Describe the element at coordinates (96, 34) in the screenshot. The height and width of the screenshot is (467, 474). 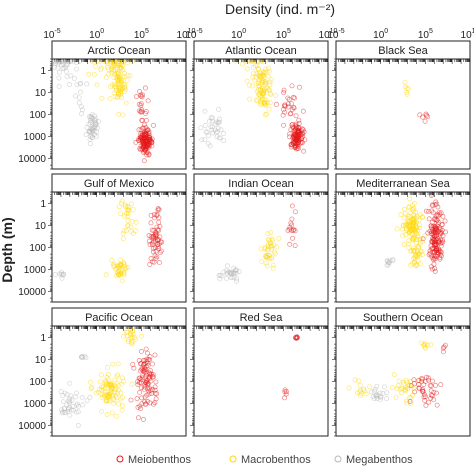
I see `x-tick-label: 100` at that location.